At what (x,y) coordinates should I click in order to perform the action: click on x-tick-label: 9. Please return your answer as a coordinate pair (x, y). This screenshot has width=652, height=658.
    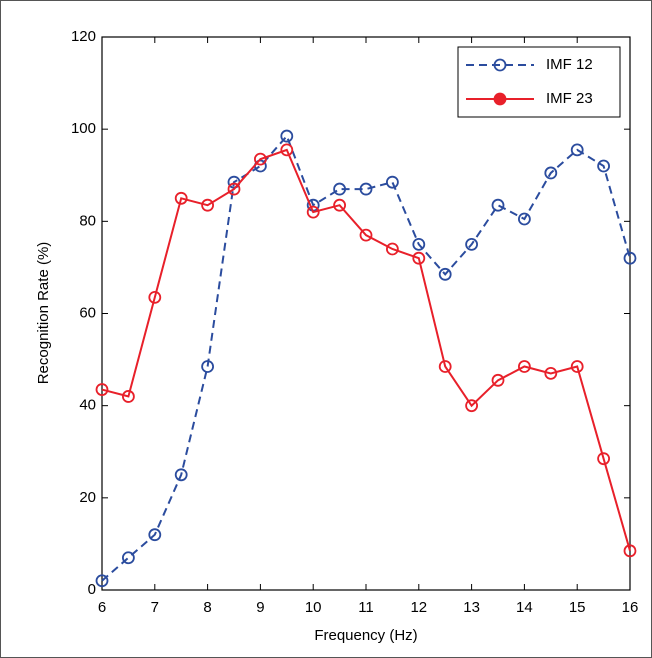
    Looking at the image, I should click on (260, 607).